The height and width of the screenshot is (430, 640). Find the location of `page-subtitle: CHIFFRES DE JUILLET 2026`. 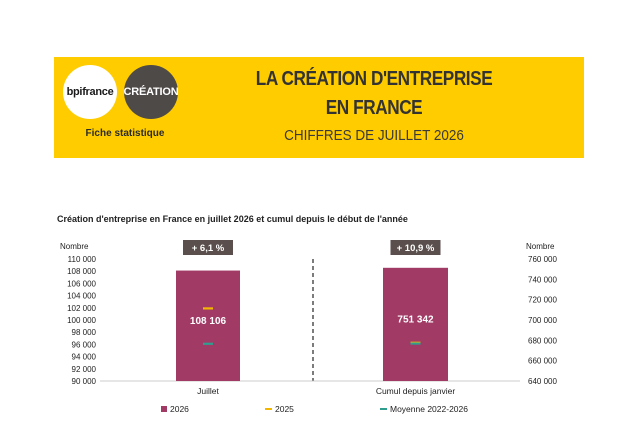

page-subtitle: CHIFFRES DE JUILLET 2026 is located at coordinates (374, 135).